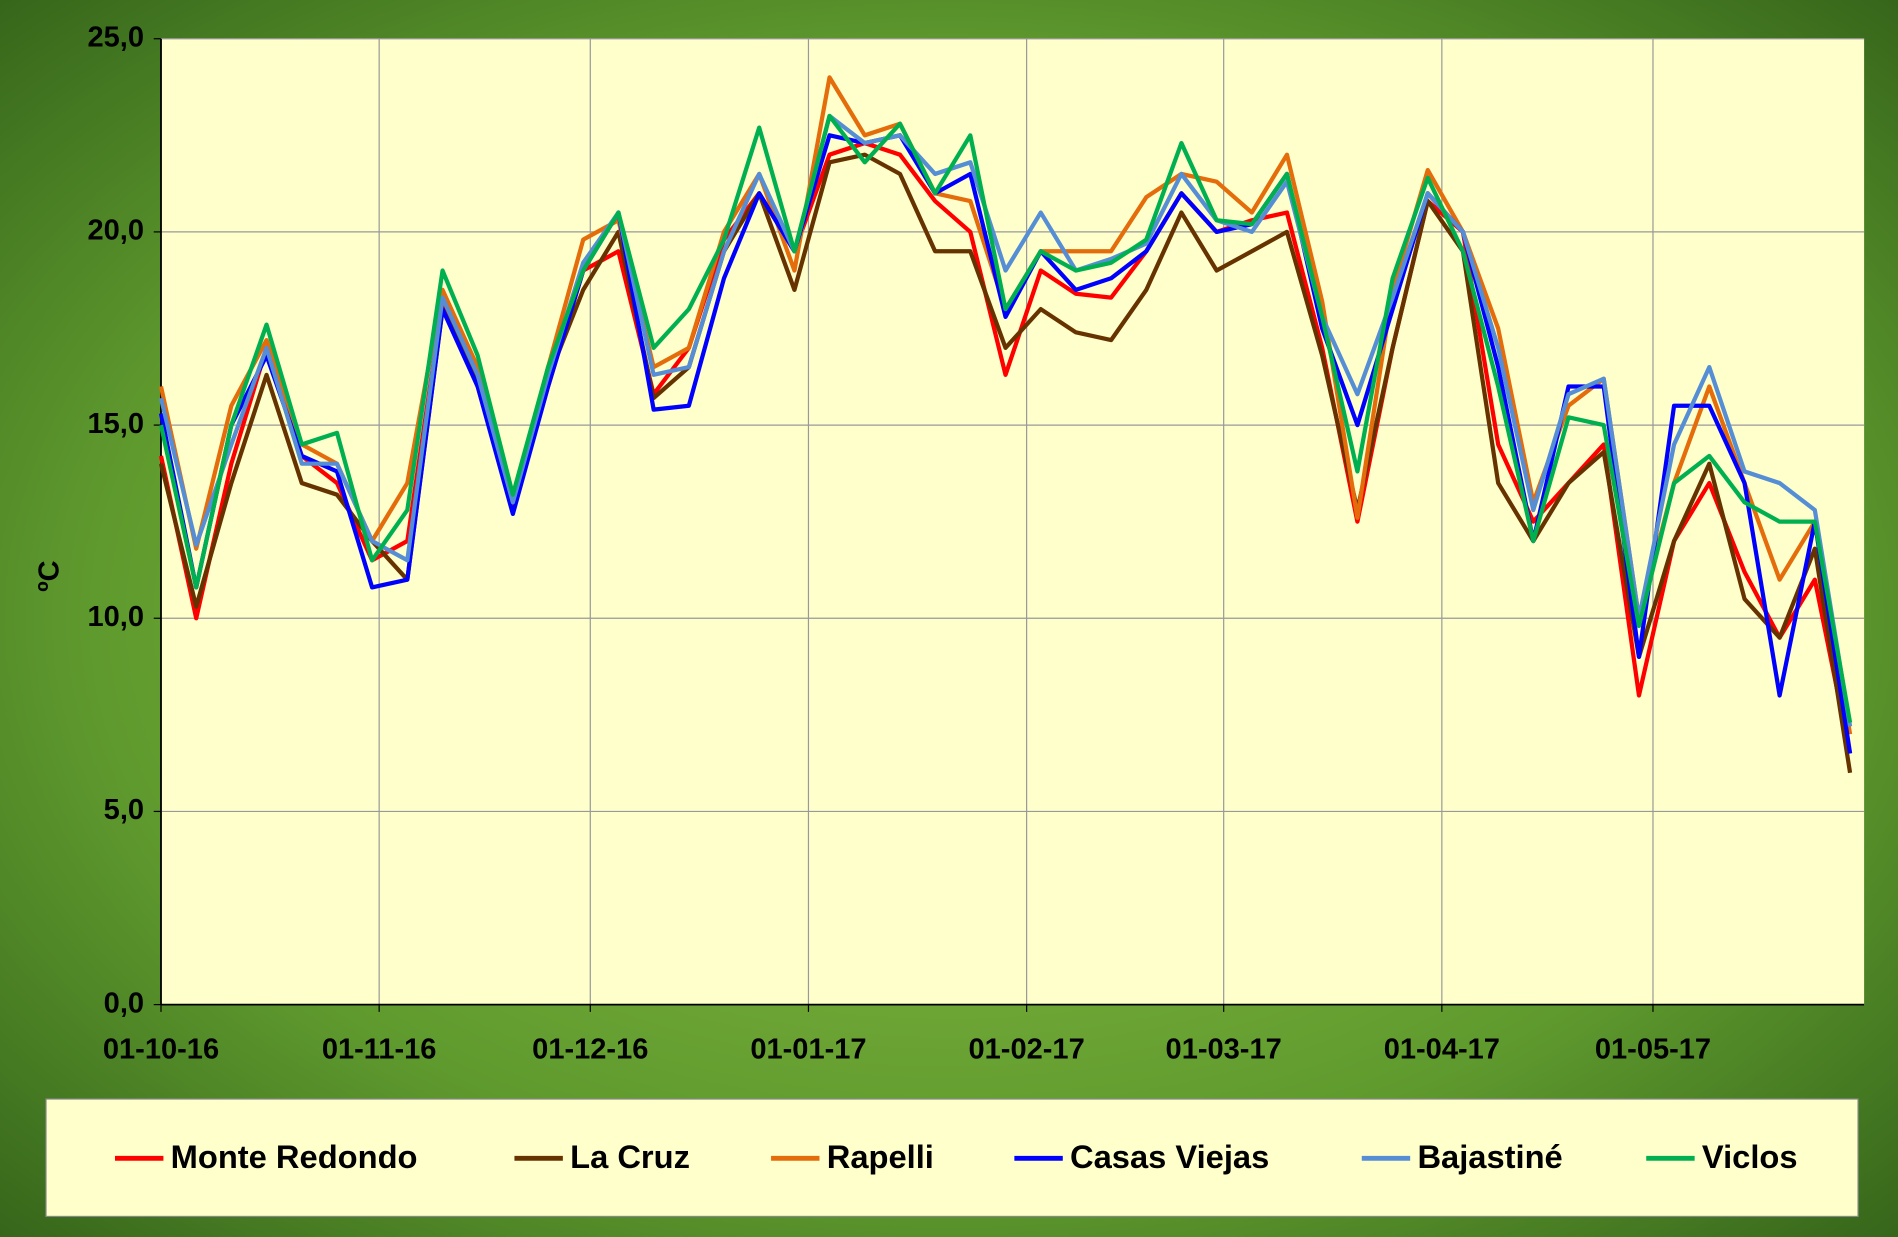 This screenshot has width=1898, height=1237. What do you see at coordinates (590, 1049) in the screenshot?
I see `x-tick-label: 01-12-16` at bounding box center [590, 1049].